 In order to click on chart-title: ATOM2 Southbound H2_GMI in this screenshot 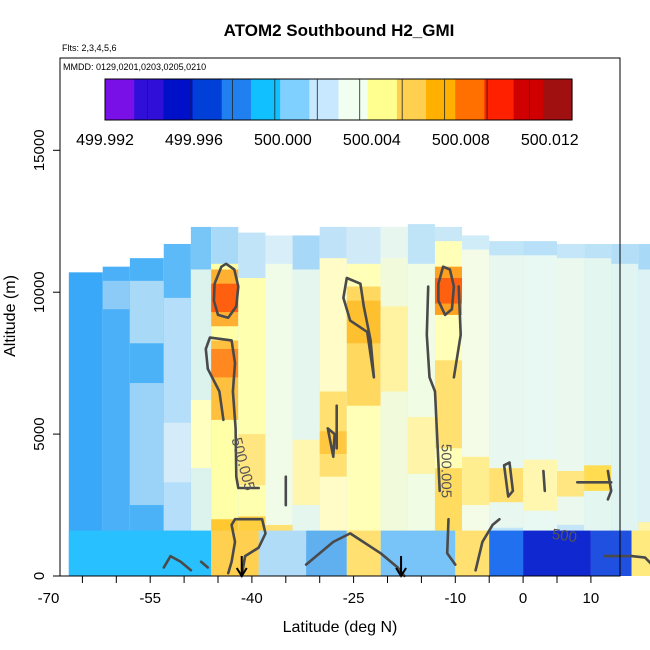, I will do `click(339, 30)`.